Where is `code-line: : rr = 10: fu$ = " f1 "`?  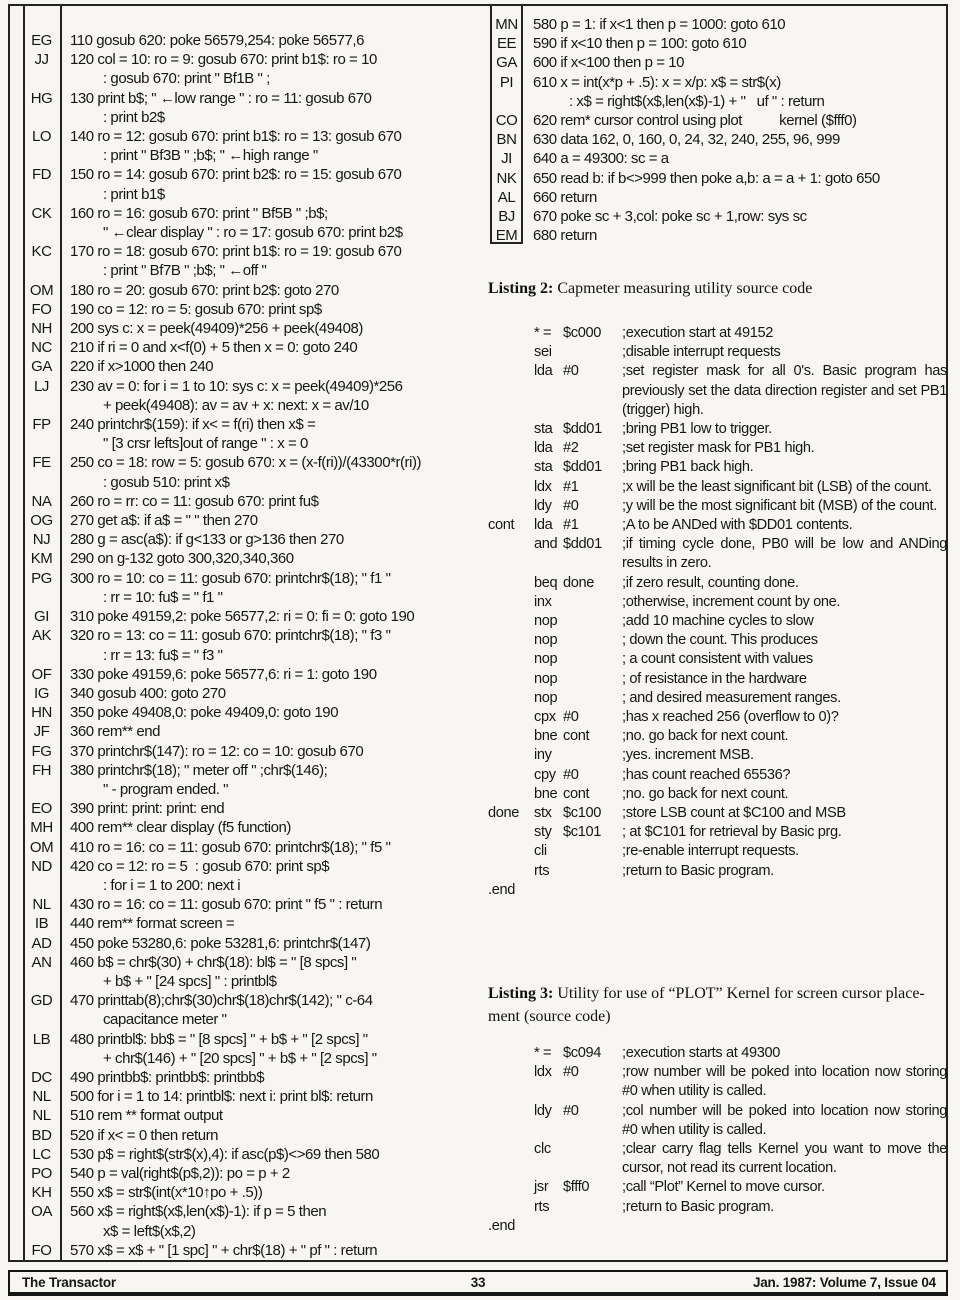
code-line: : rr = 10: fu$ = " f1 " is located at coordinates (163, 597).